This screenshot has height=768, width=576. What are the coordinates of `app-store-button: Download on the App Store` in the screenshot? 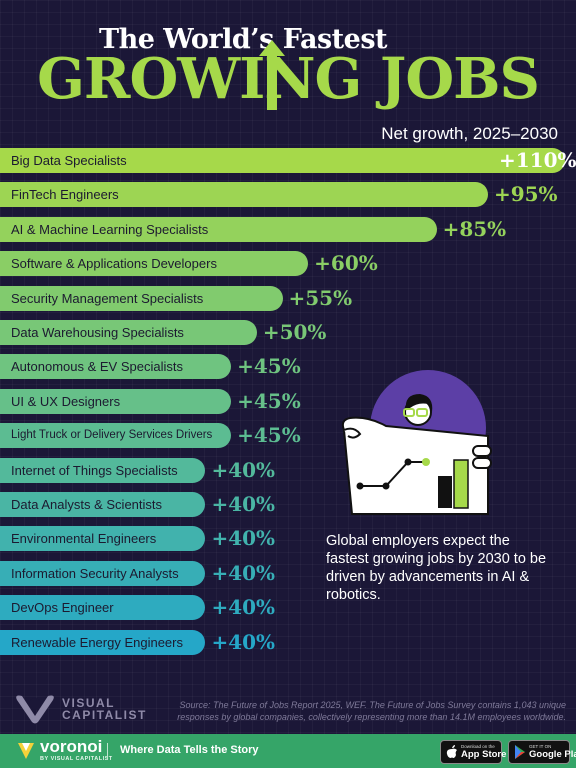 It's located at (473, 752).